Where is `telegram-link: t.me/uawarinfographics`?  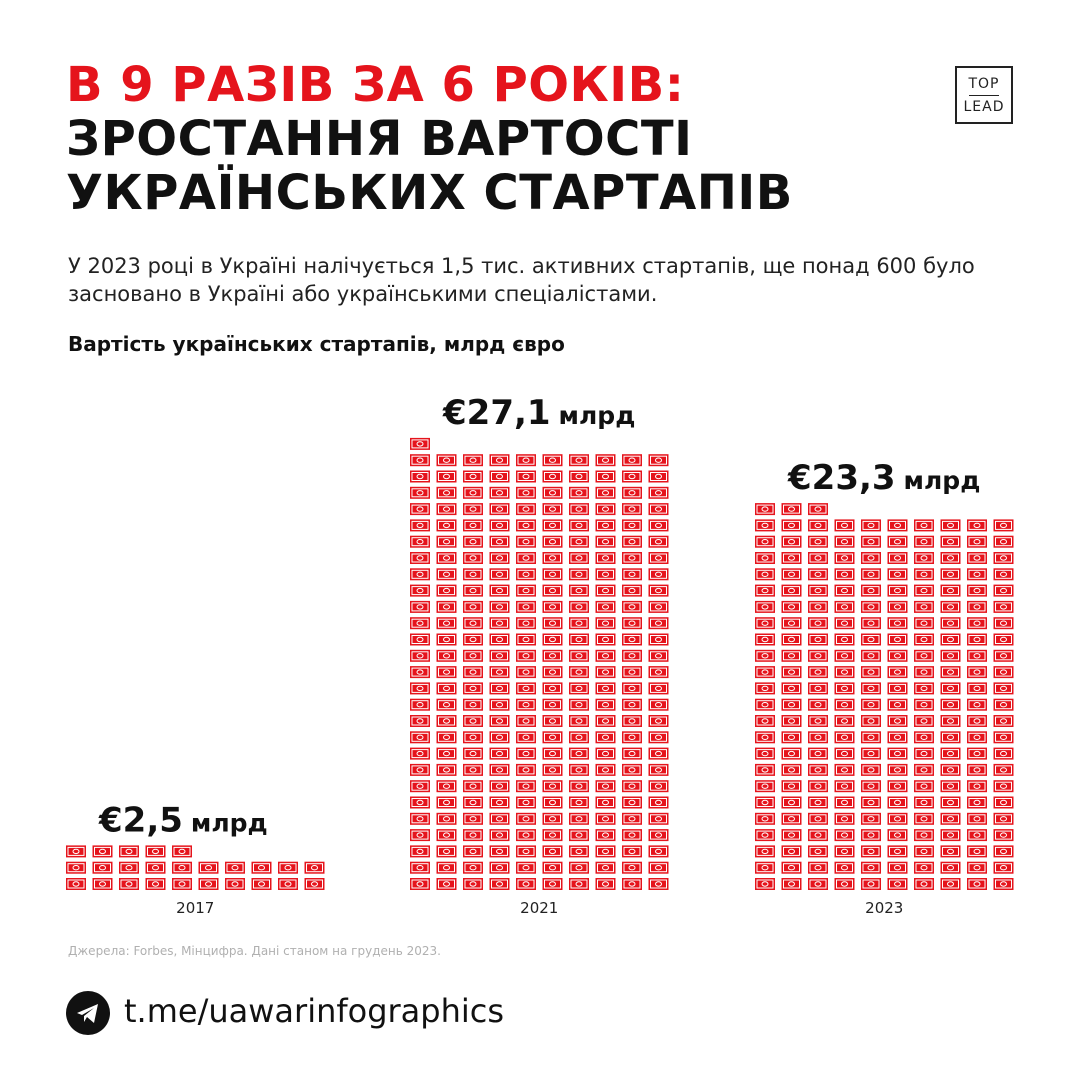
telegram-link: t.me/uawarinfographics is located at coordinates (314, 1011).